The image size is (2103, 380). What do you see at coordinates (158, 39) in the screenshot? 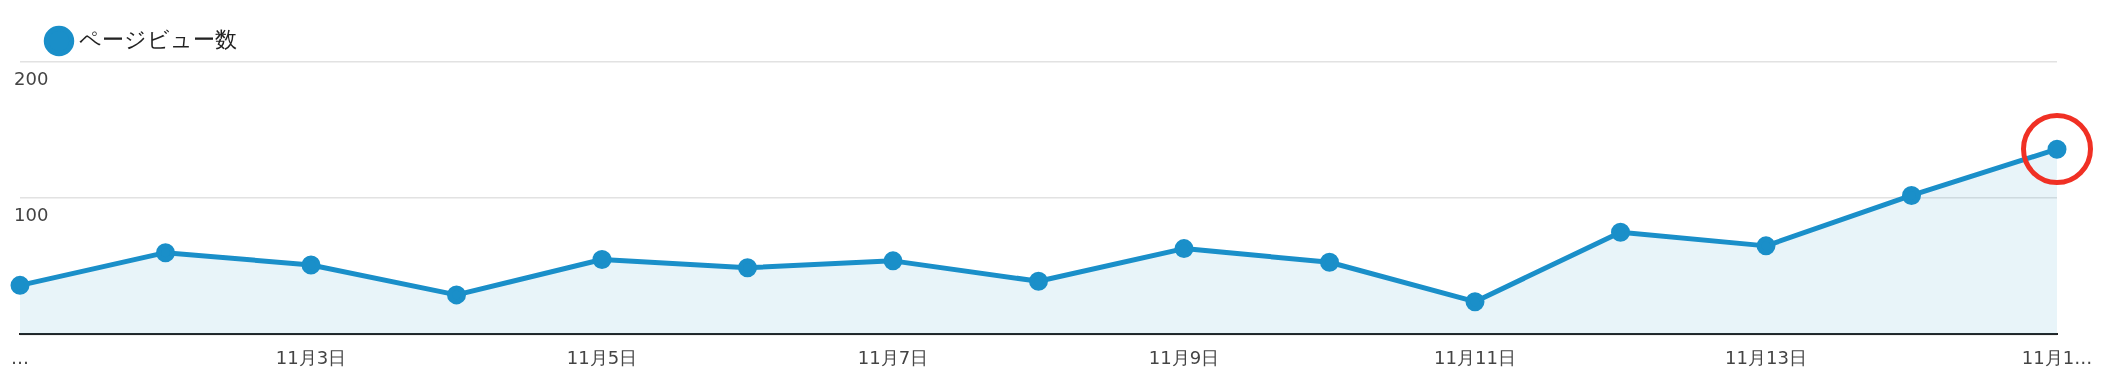
I see `legend-label: ページビュー数` at bounding box center [158, 39].